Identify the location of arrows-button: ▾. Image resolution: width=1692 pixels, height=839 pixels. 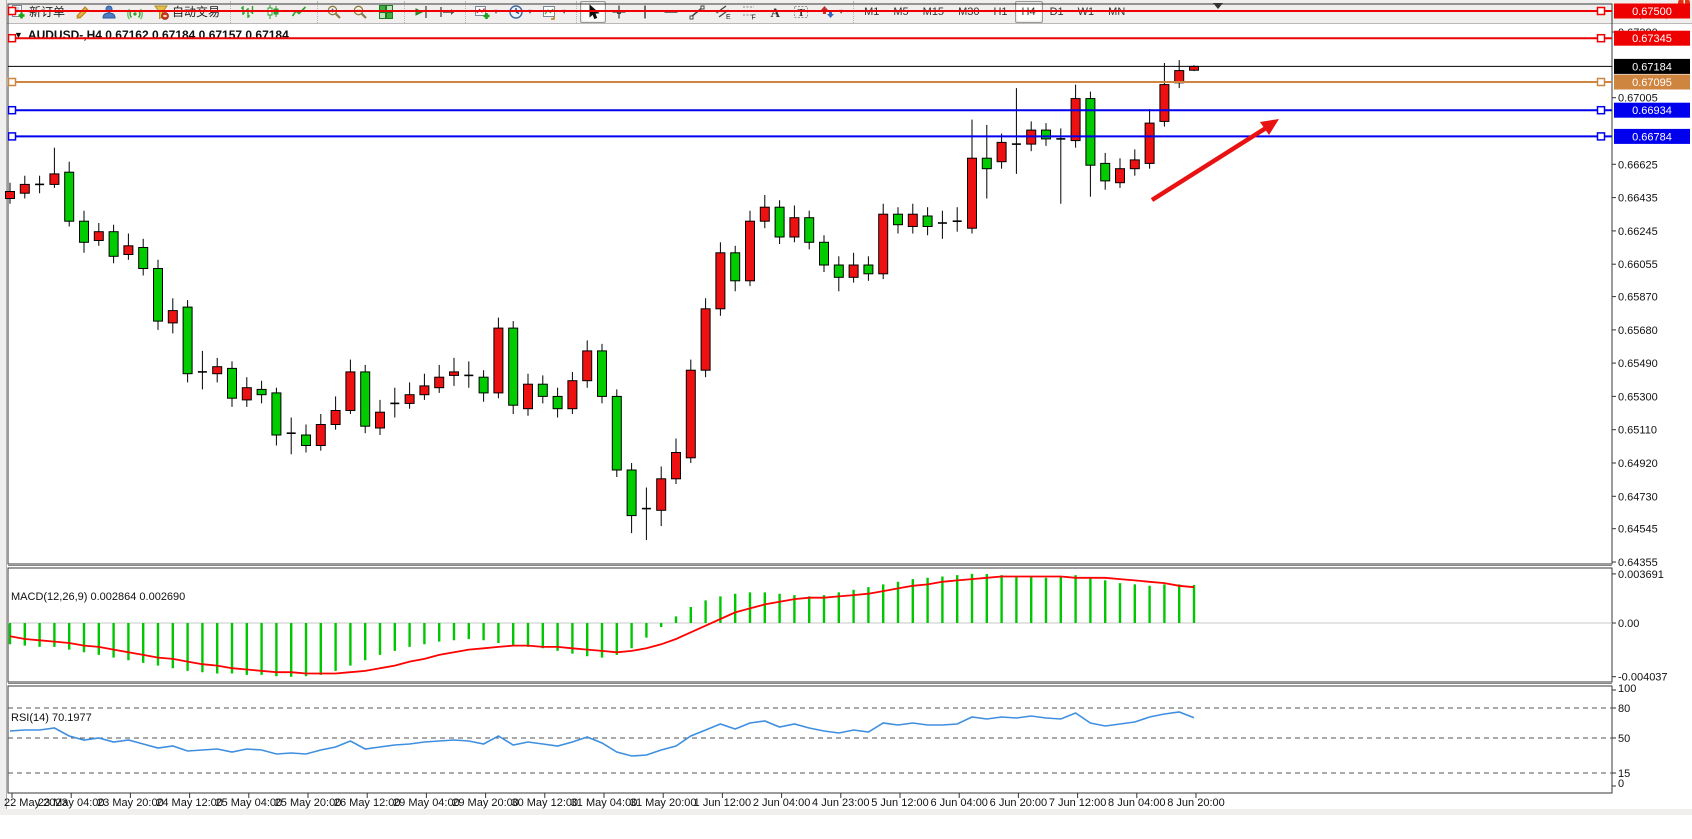
(831, 12).